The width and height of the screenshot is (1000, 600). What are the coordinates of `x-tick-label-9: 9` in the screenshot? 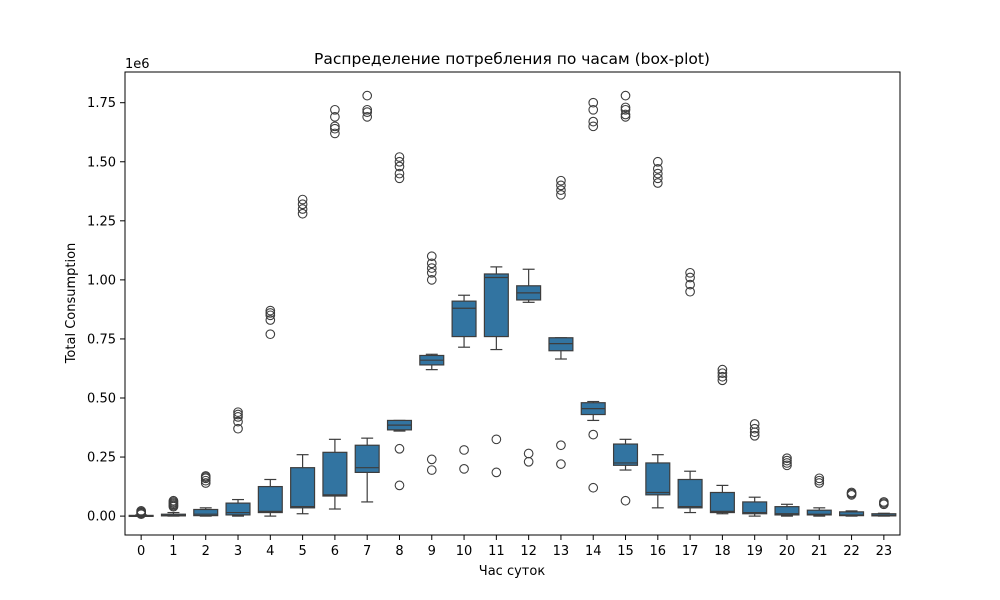 It's located at (432, 551).